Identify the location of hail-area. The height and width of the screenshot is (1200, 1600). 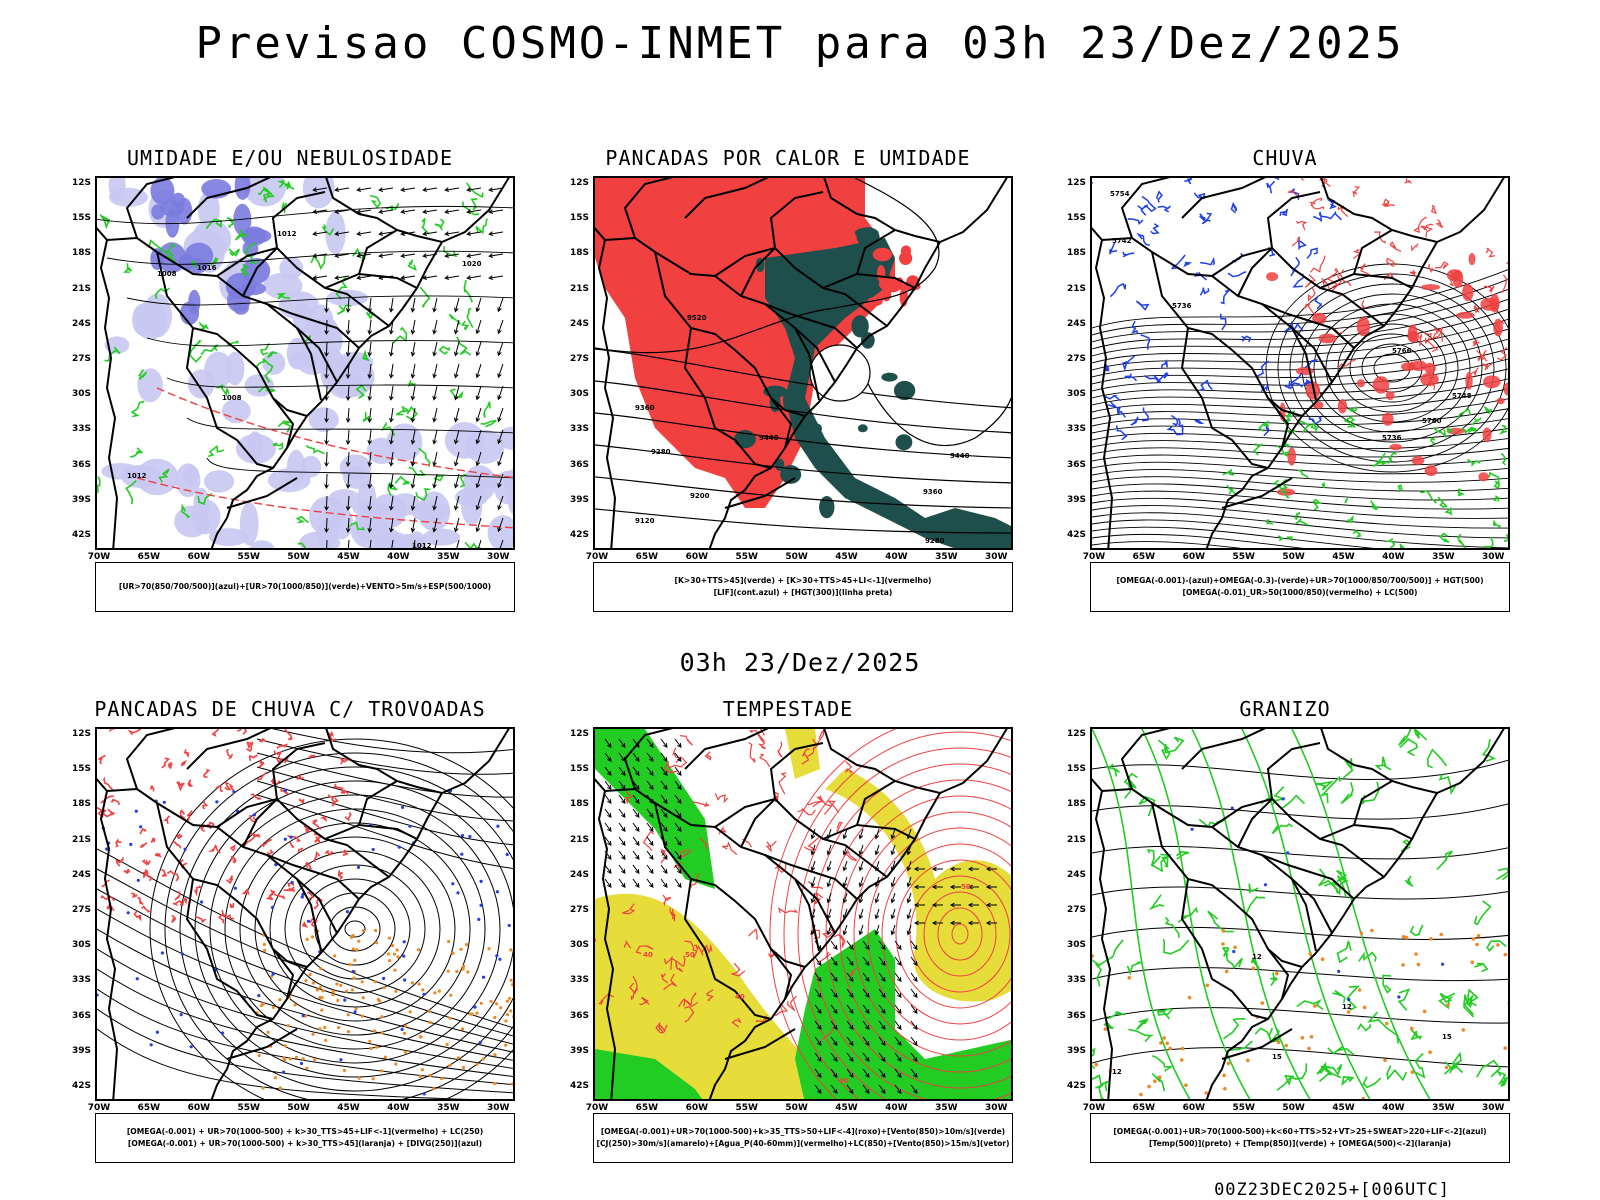
(1349, 1000).